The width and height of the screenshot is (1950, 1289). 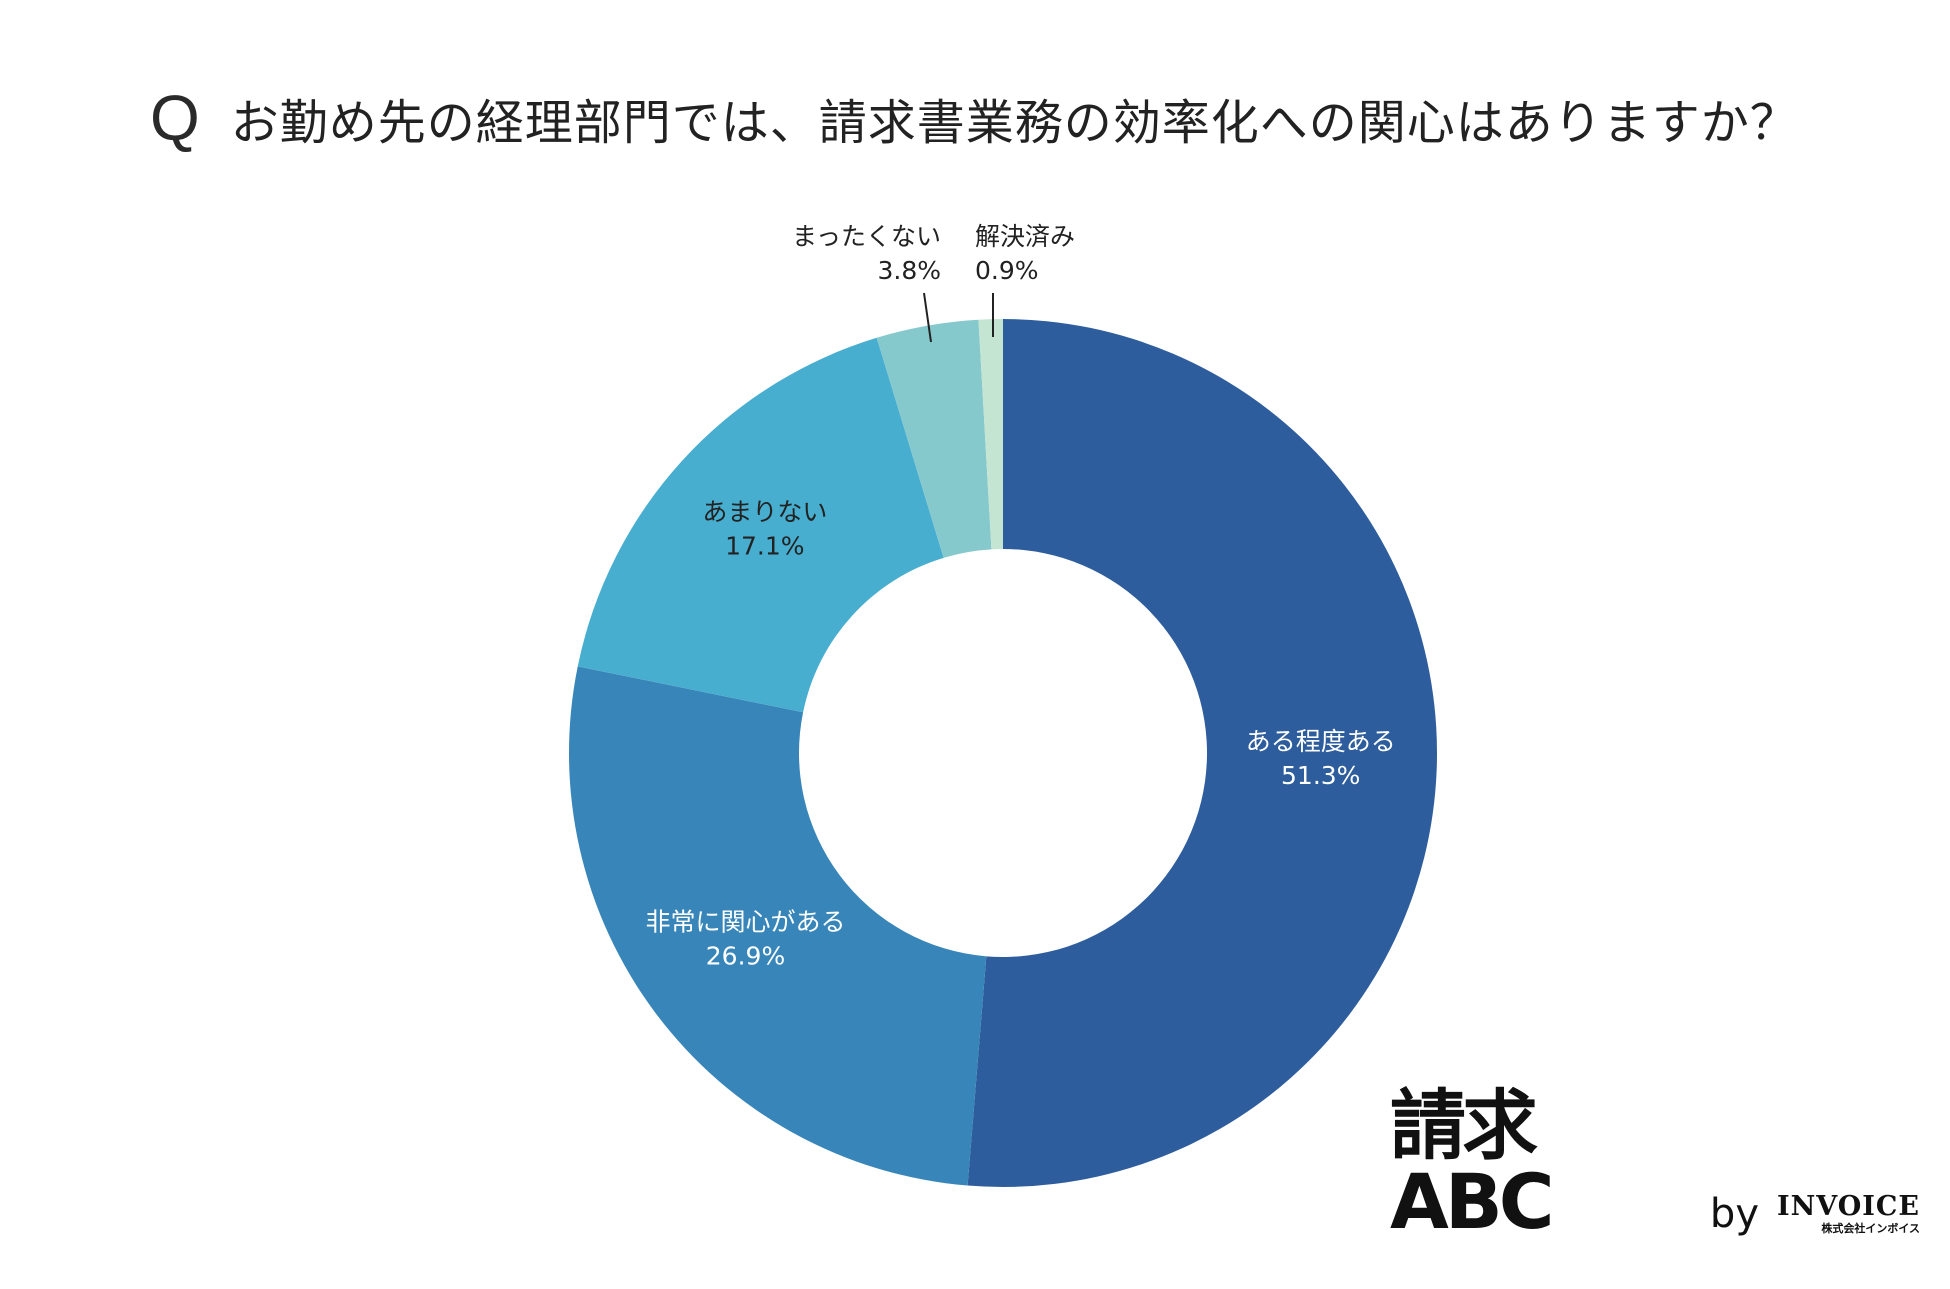 What do you see at coordinates (1734, 1214) in the screenshot?
I see `logo-by: by` at bounding box center [1734, 1214].